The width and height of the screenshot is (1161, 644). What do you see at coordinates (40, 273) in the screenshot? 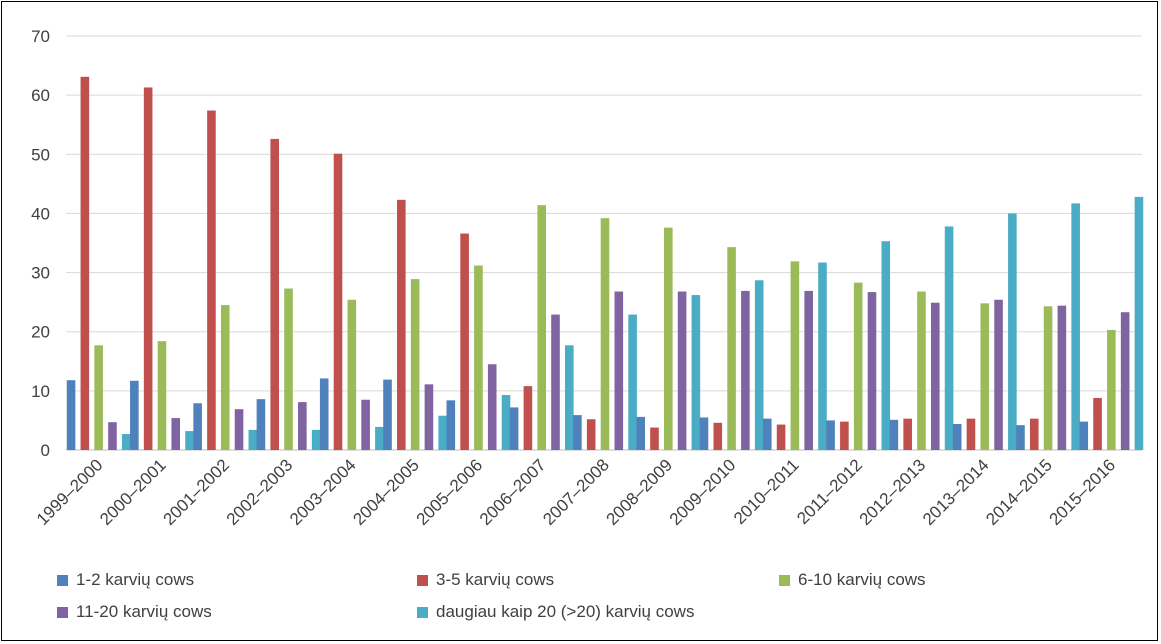
I see `y-tick-label: 30` at bounding box center [40, 273].